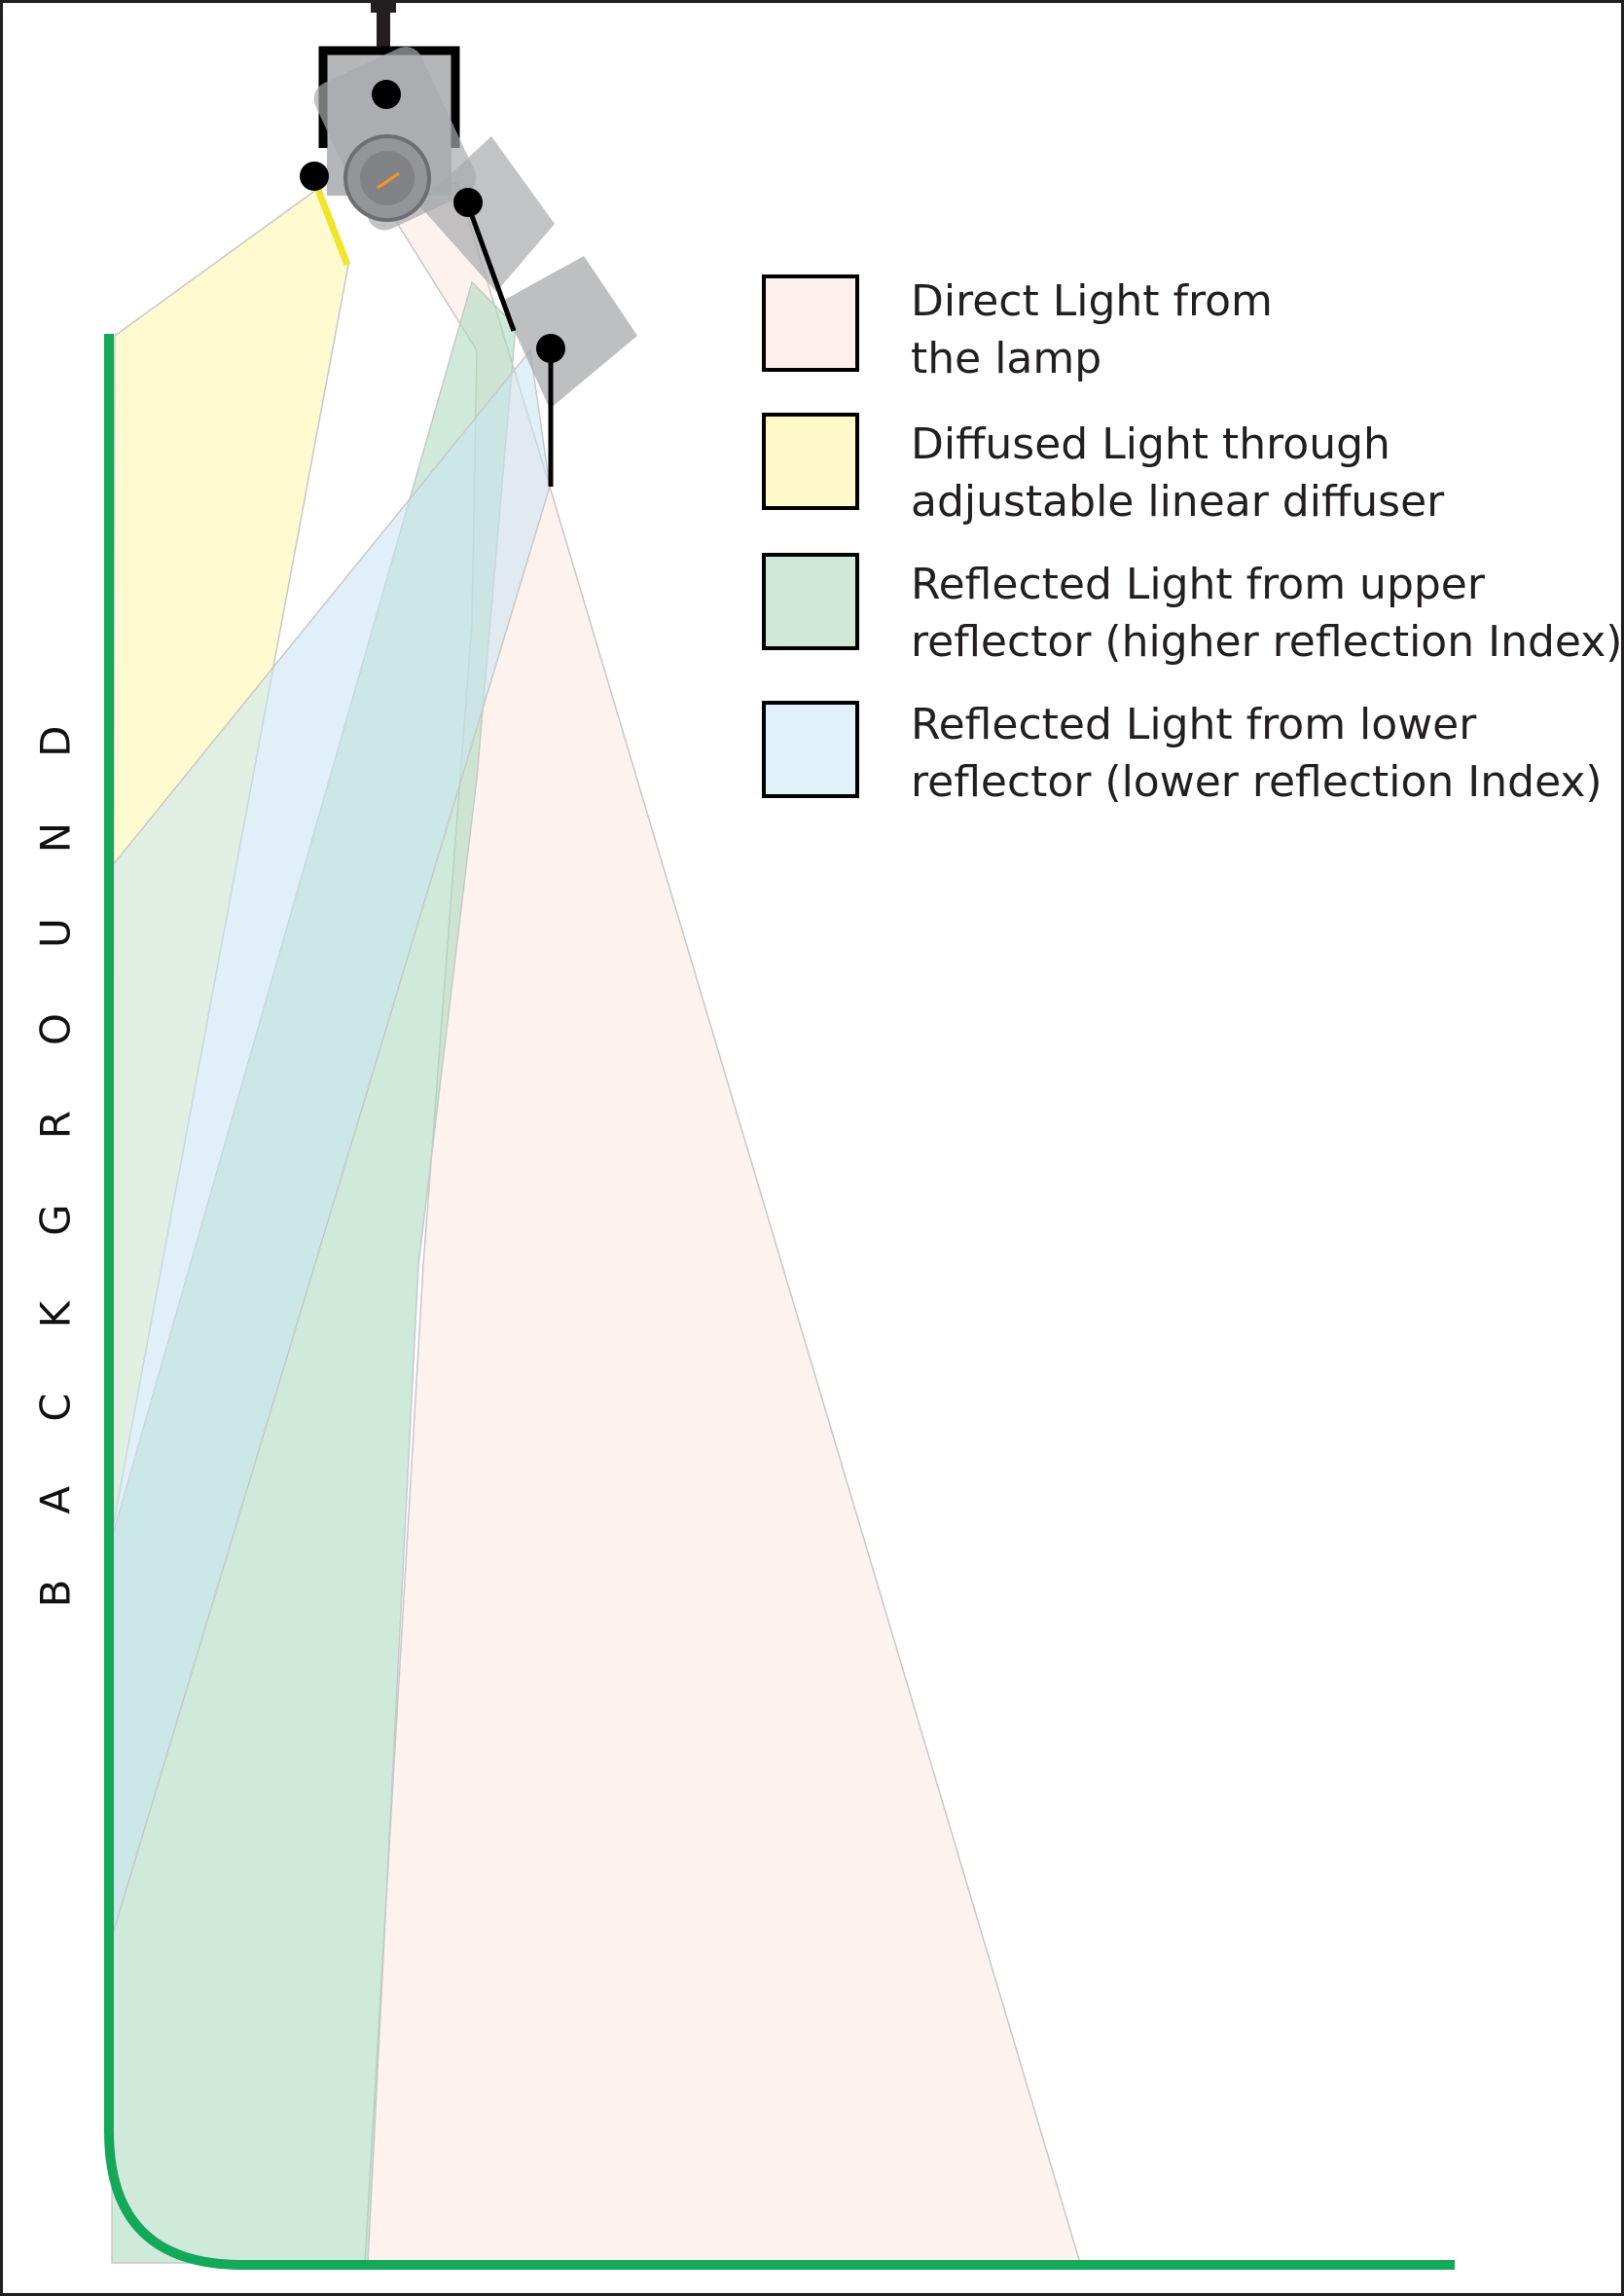  I want to click on pivot-lower-reflector, so click(550, 348).